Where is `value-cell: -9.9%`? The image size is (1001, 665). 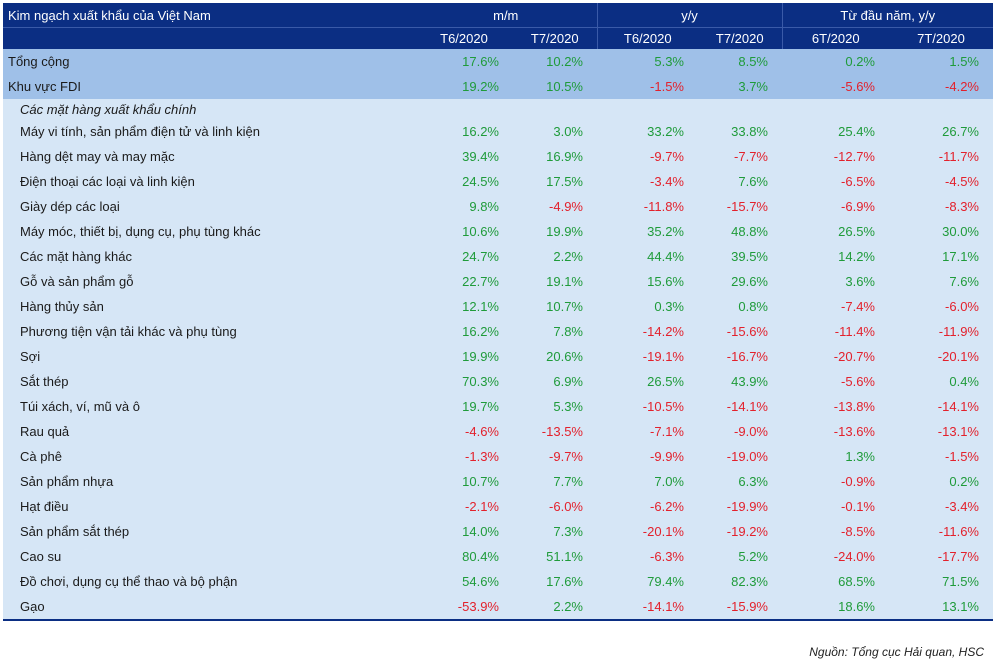 value-cell: -9.9% is located at coordinates (647, 456).